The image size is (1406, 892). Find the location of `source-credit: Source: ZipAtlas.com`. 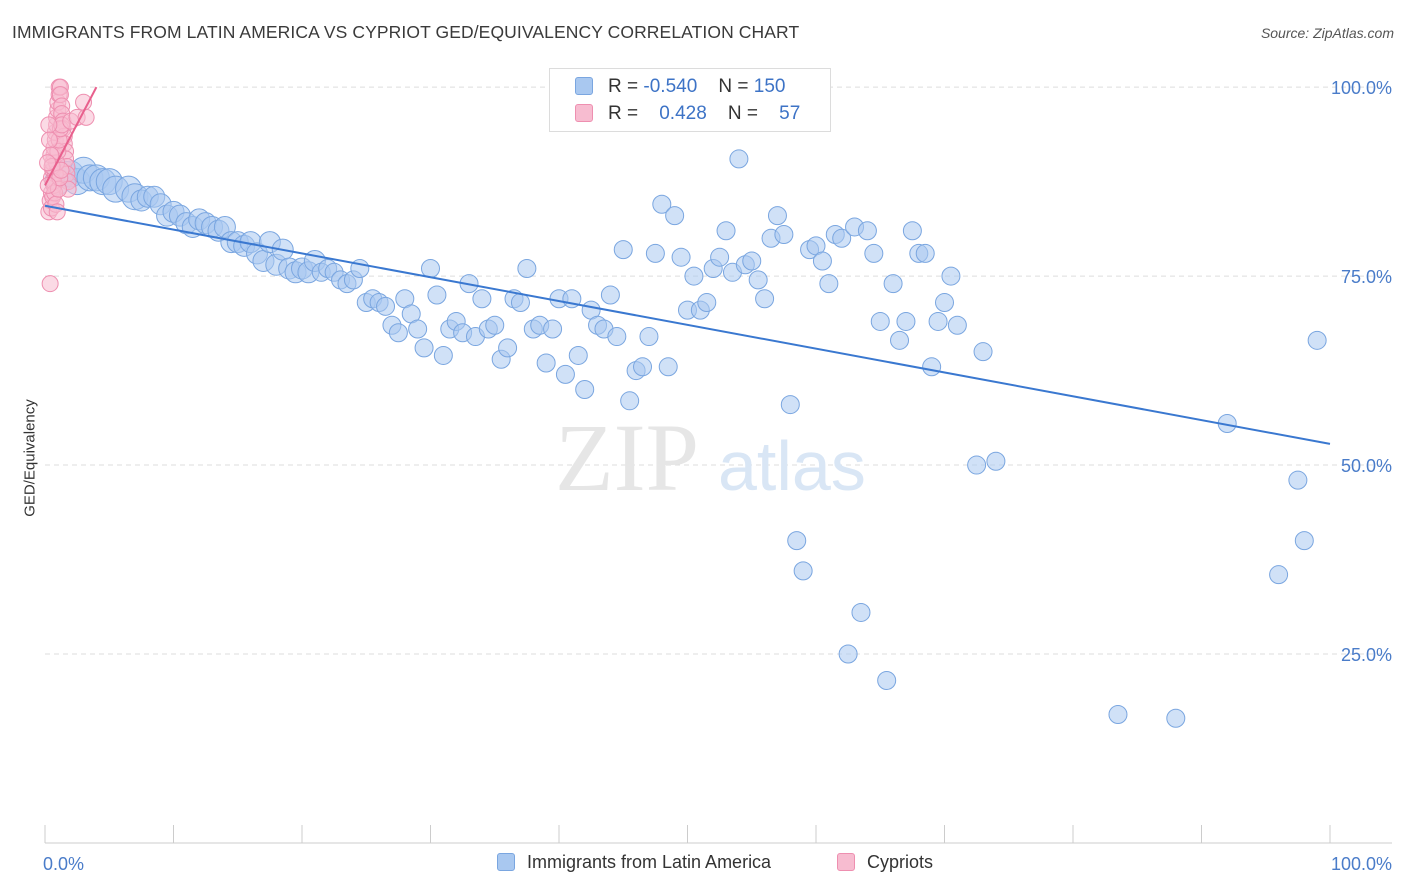

source-credit: Source: ZipAtlas.com is located at coordinates (1327, 33).